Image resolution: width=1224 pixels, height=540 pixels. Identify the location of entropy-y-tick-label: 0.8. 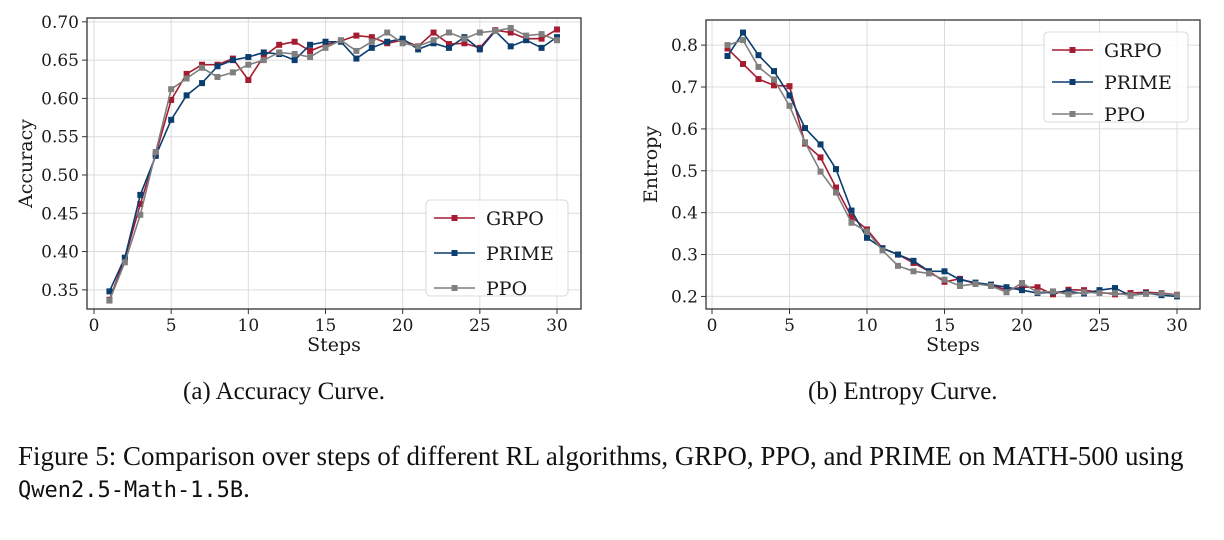
(684, 46).